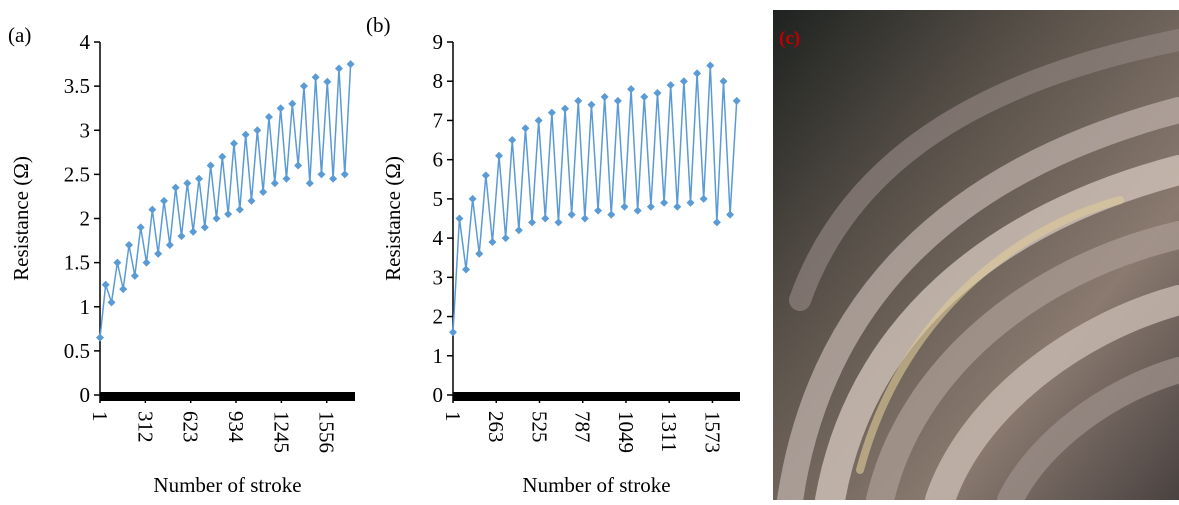  I want to click on x-tick-label: 1311, so click(669, 431).